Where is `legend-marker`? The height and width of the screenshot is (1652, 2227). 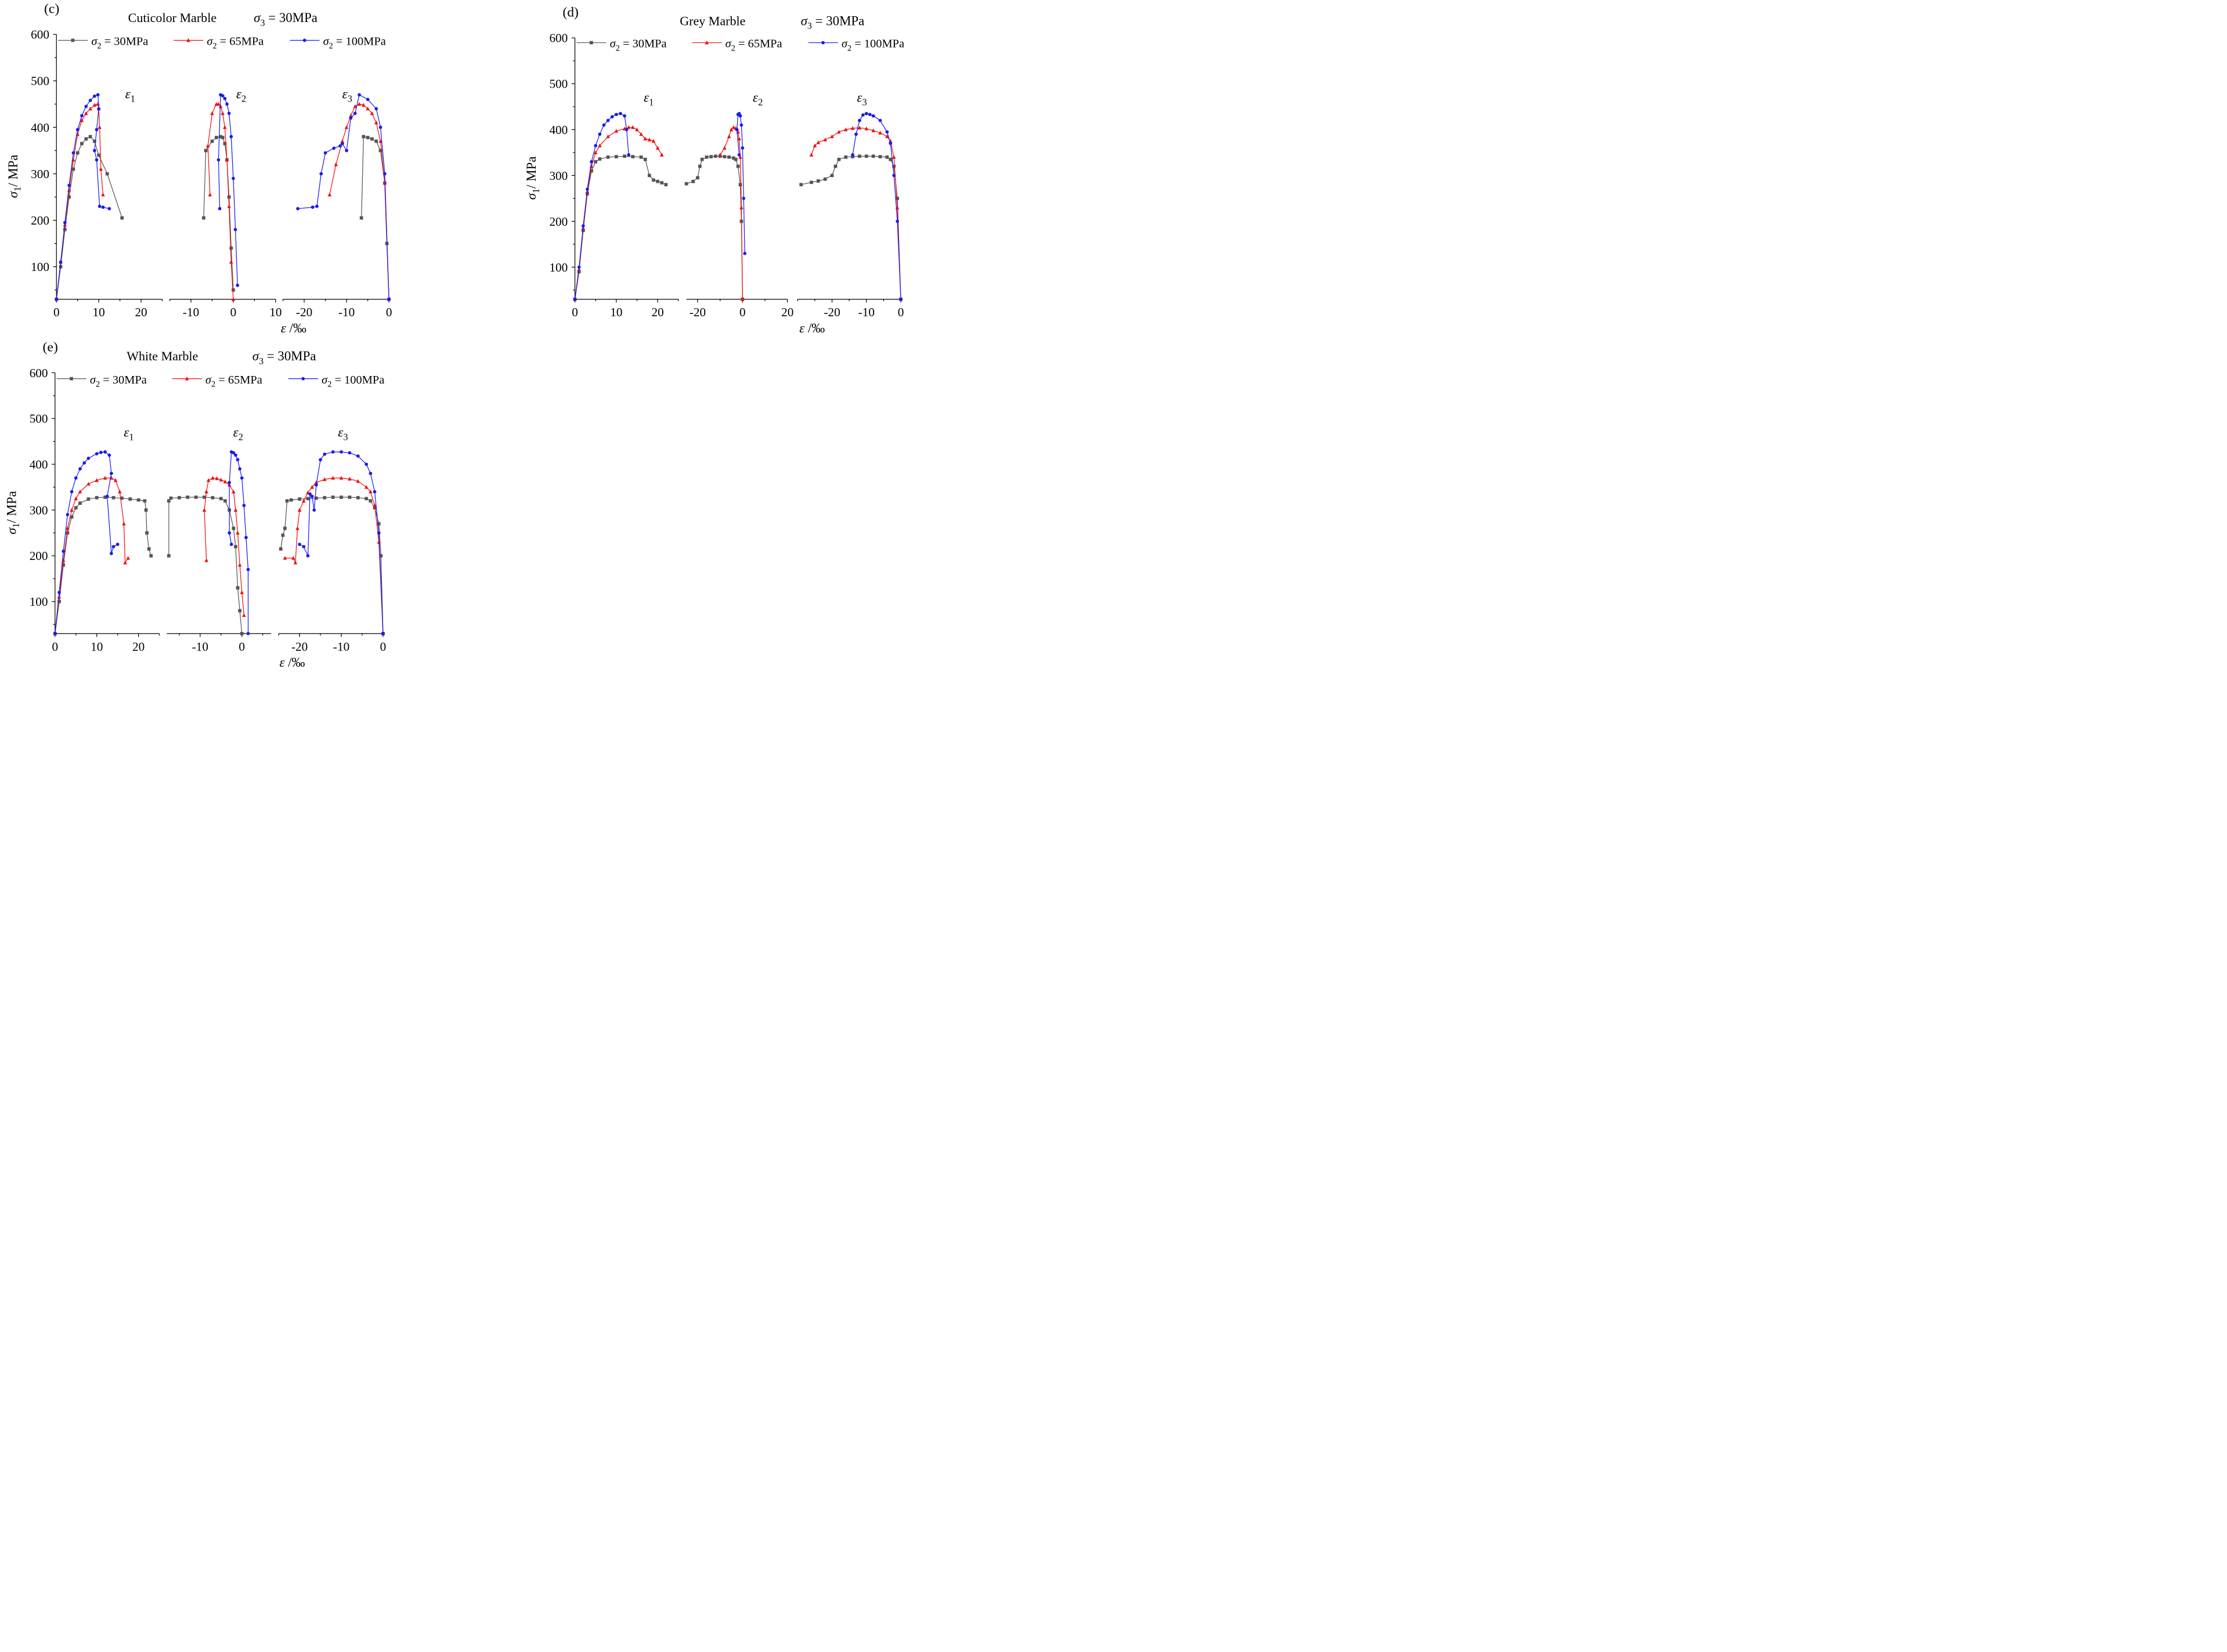
legend-marker is located at coordinates (591, 43).